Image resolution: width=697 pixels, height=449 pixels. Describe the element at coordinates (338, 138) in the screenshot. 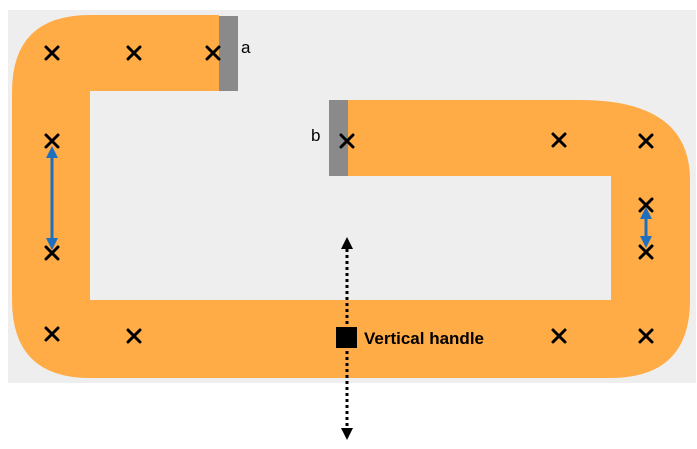

I see `port-b` at that location.